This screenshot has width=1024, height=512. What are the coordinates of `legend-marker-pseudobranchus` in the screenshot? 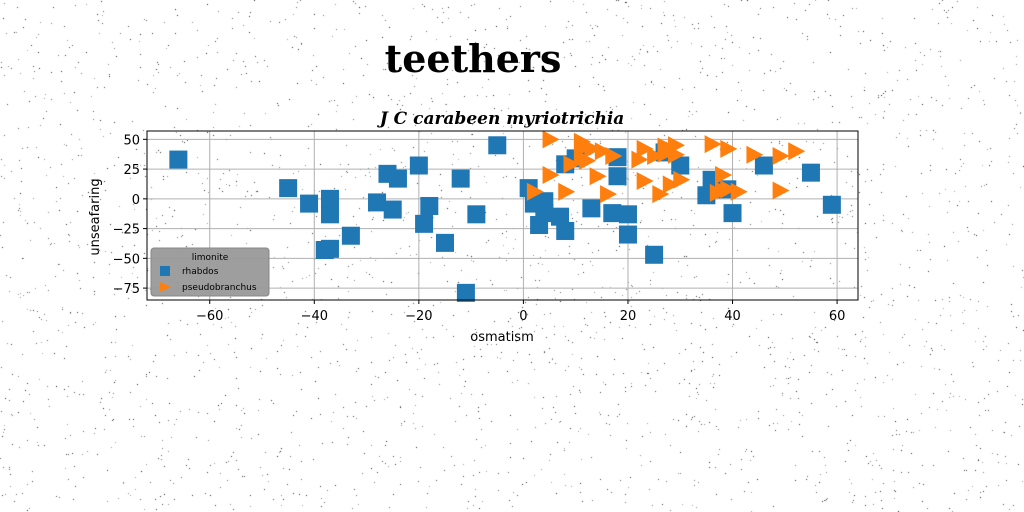 It's located at (165, 287).